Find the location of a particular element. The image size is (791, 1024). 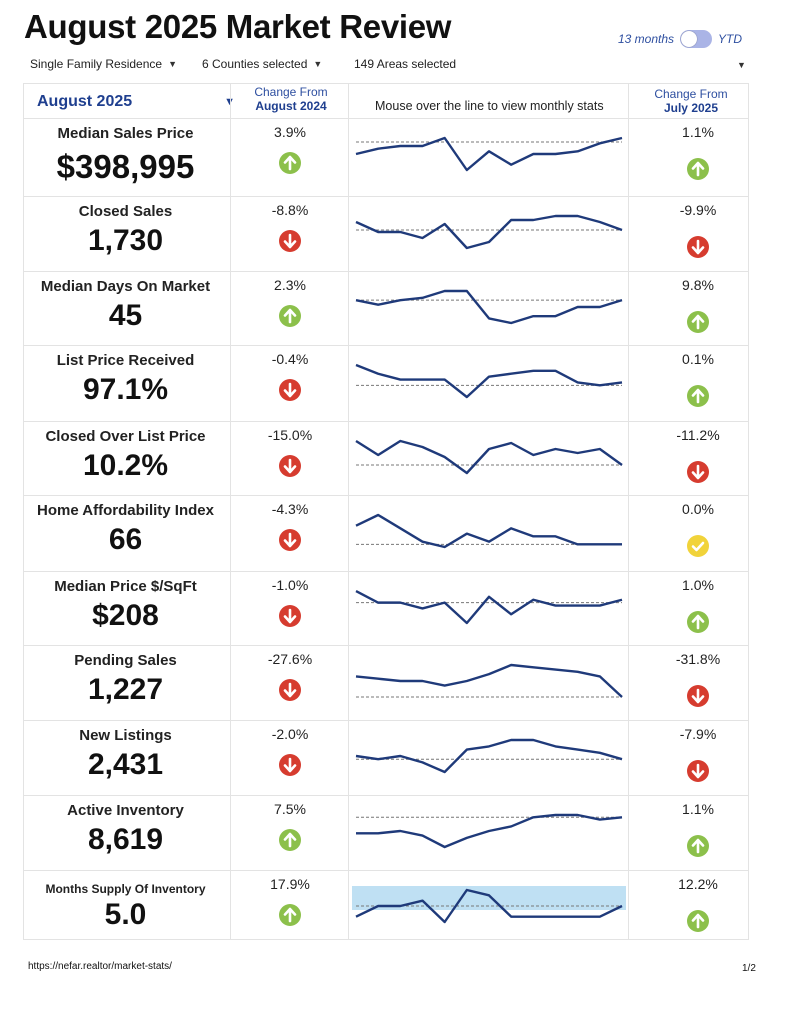

change-prev-month: -7.9% is located at coordinates (698, 734).